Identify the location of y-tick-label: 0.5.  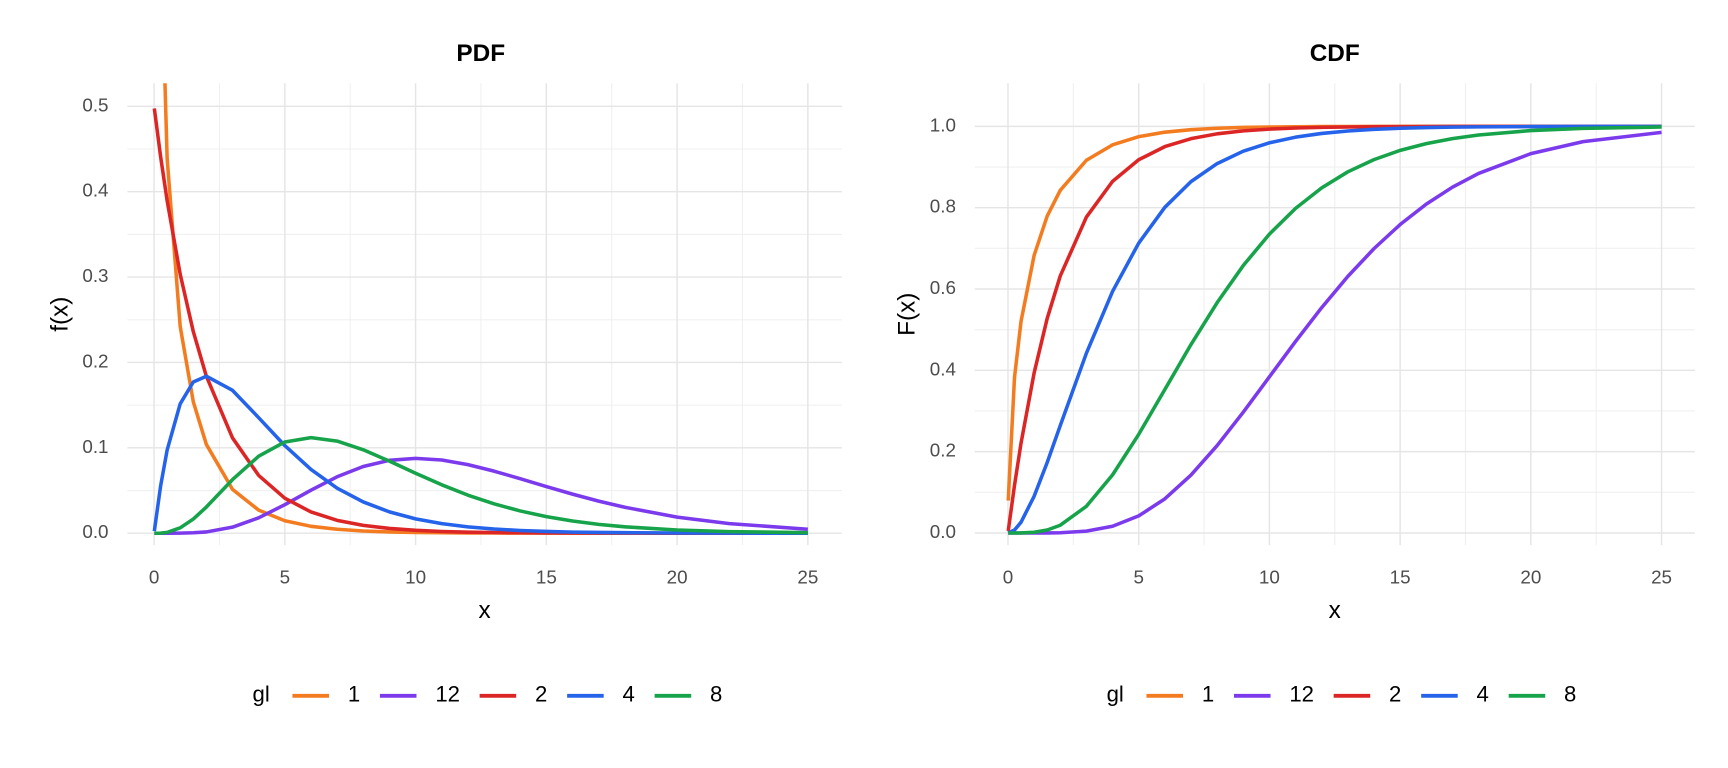
(95, 104).